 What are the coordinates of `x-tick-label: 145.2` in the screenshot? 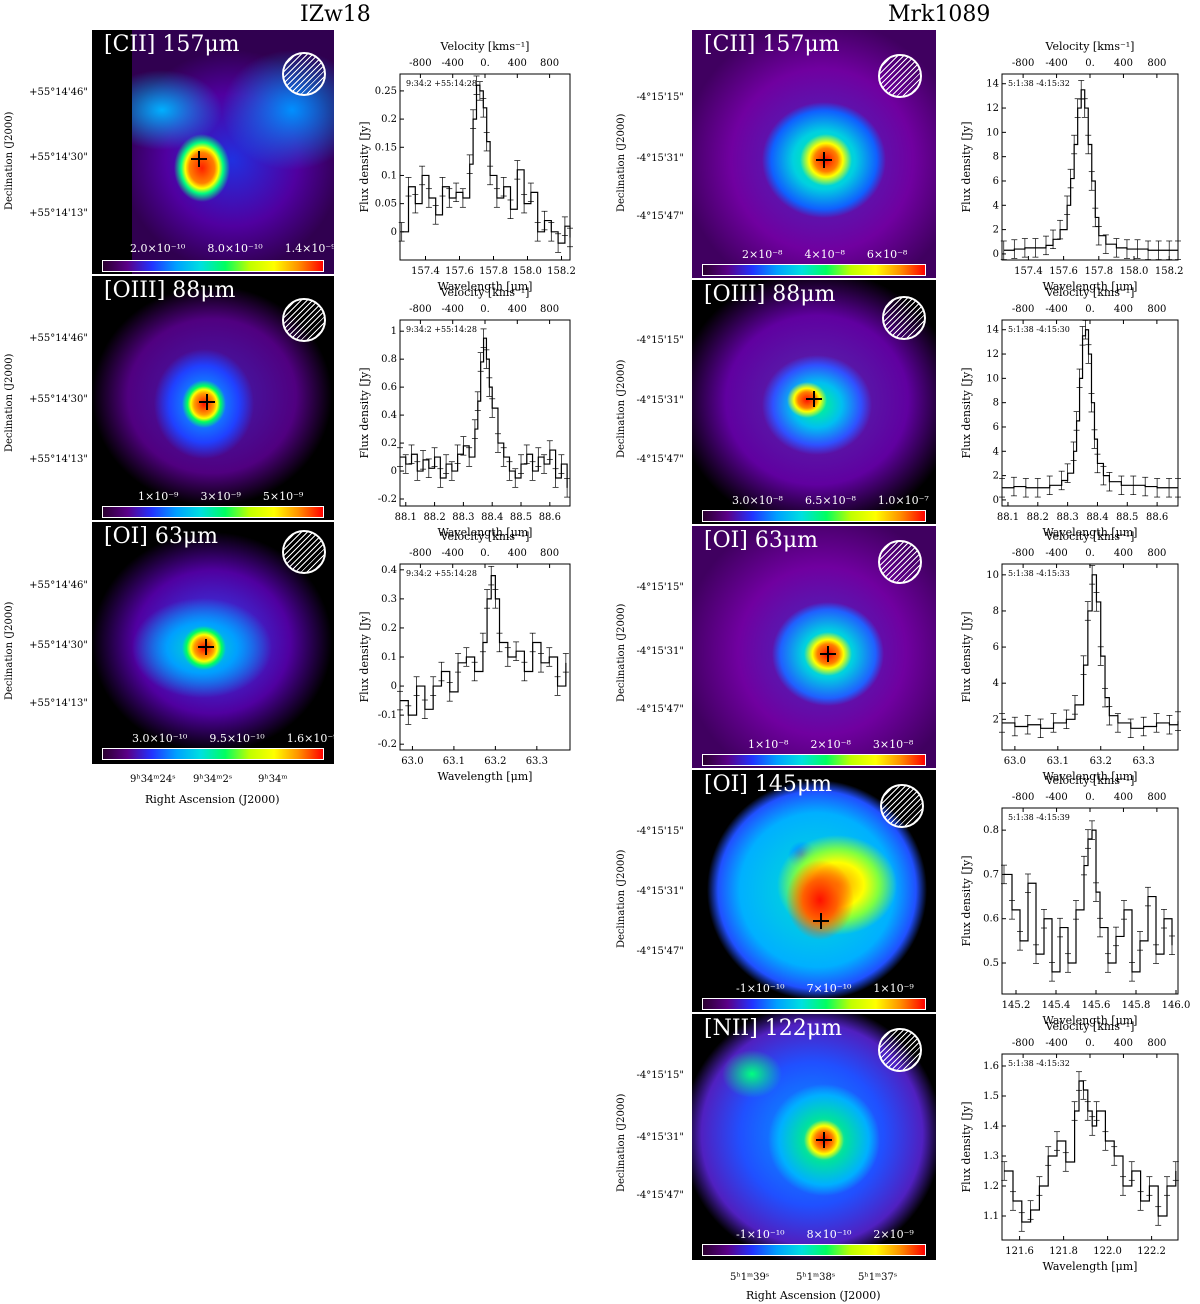 It's located at (1016, 1005).